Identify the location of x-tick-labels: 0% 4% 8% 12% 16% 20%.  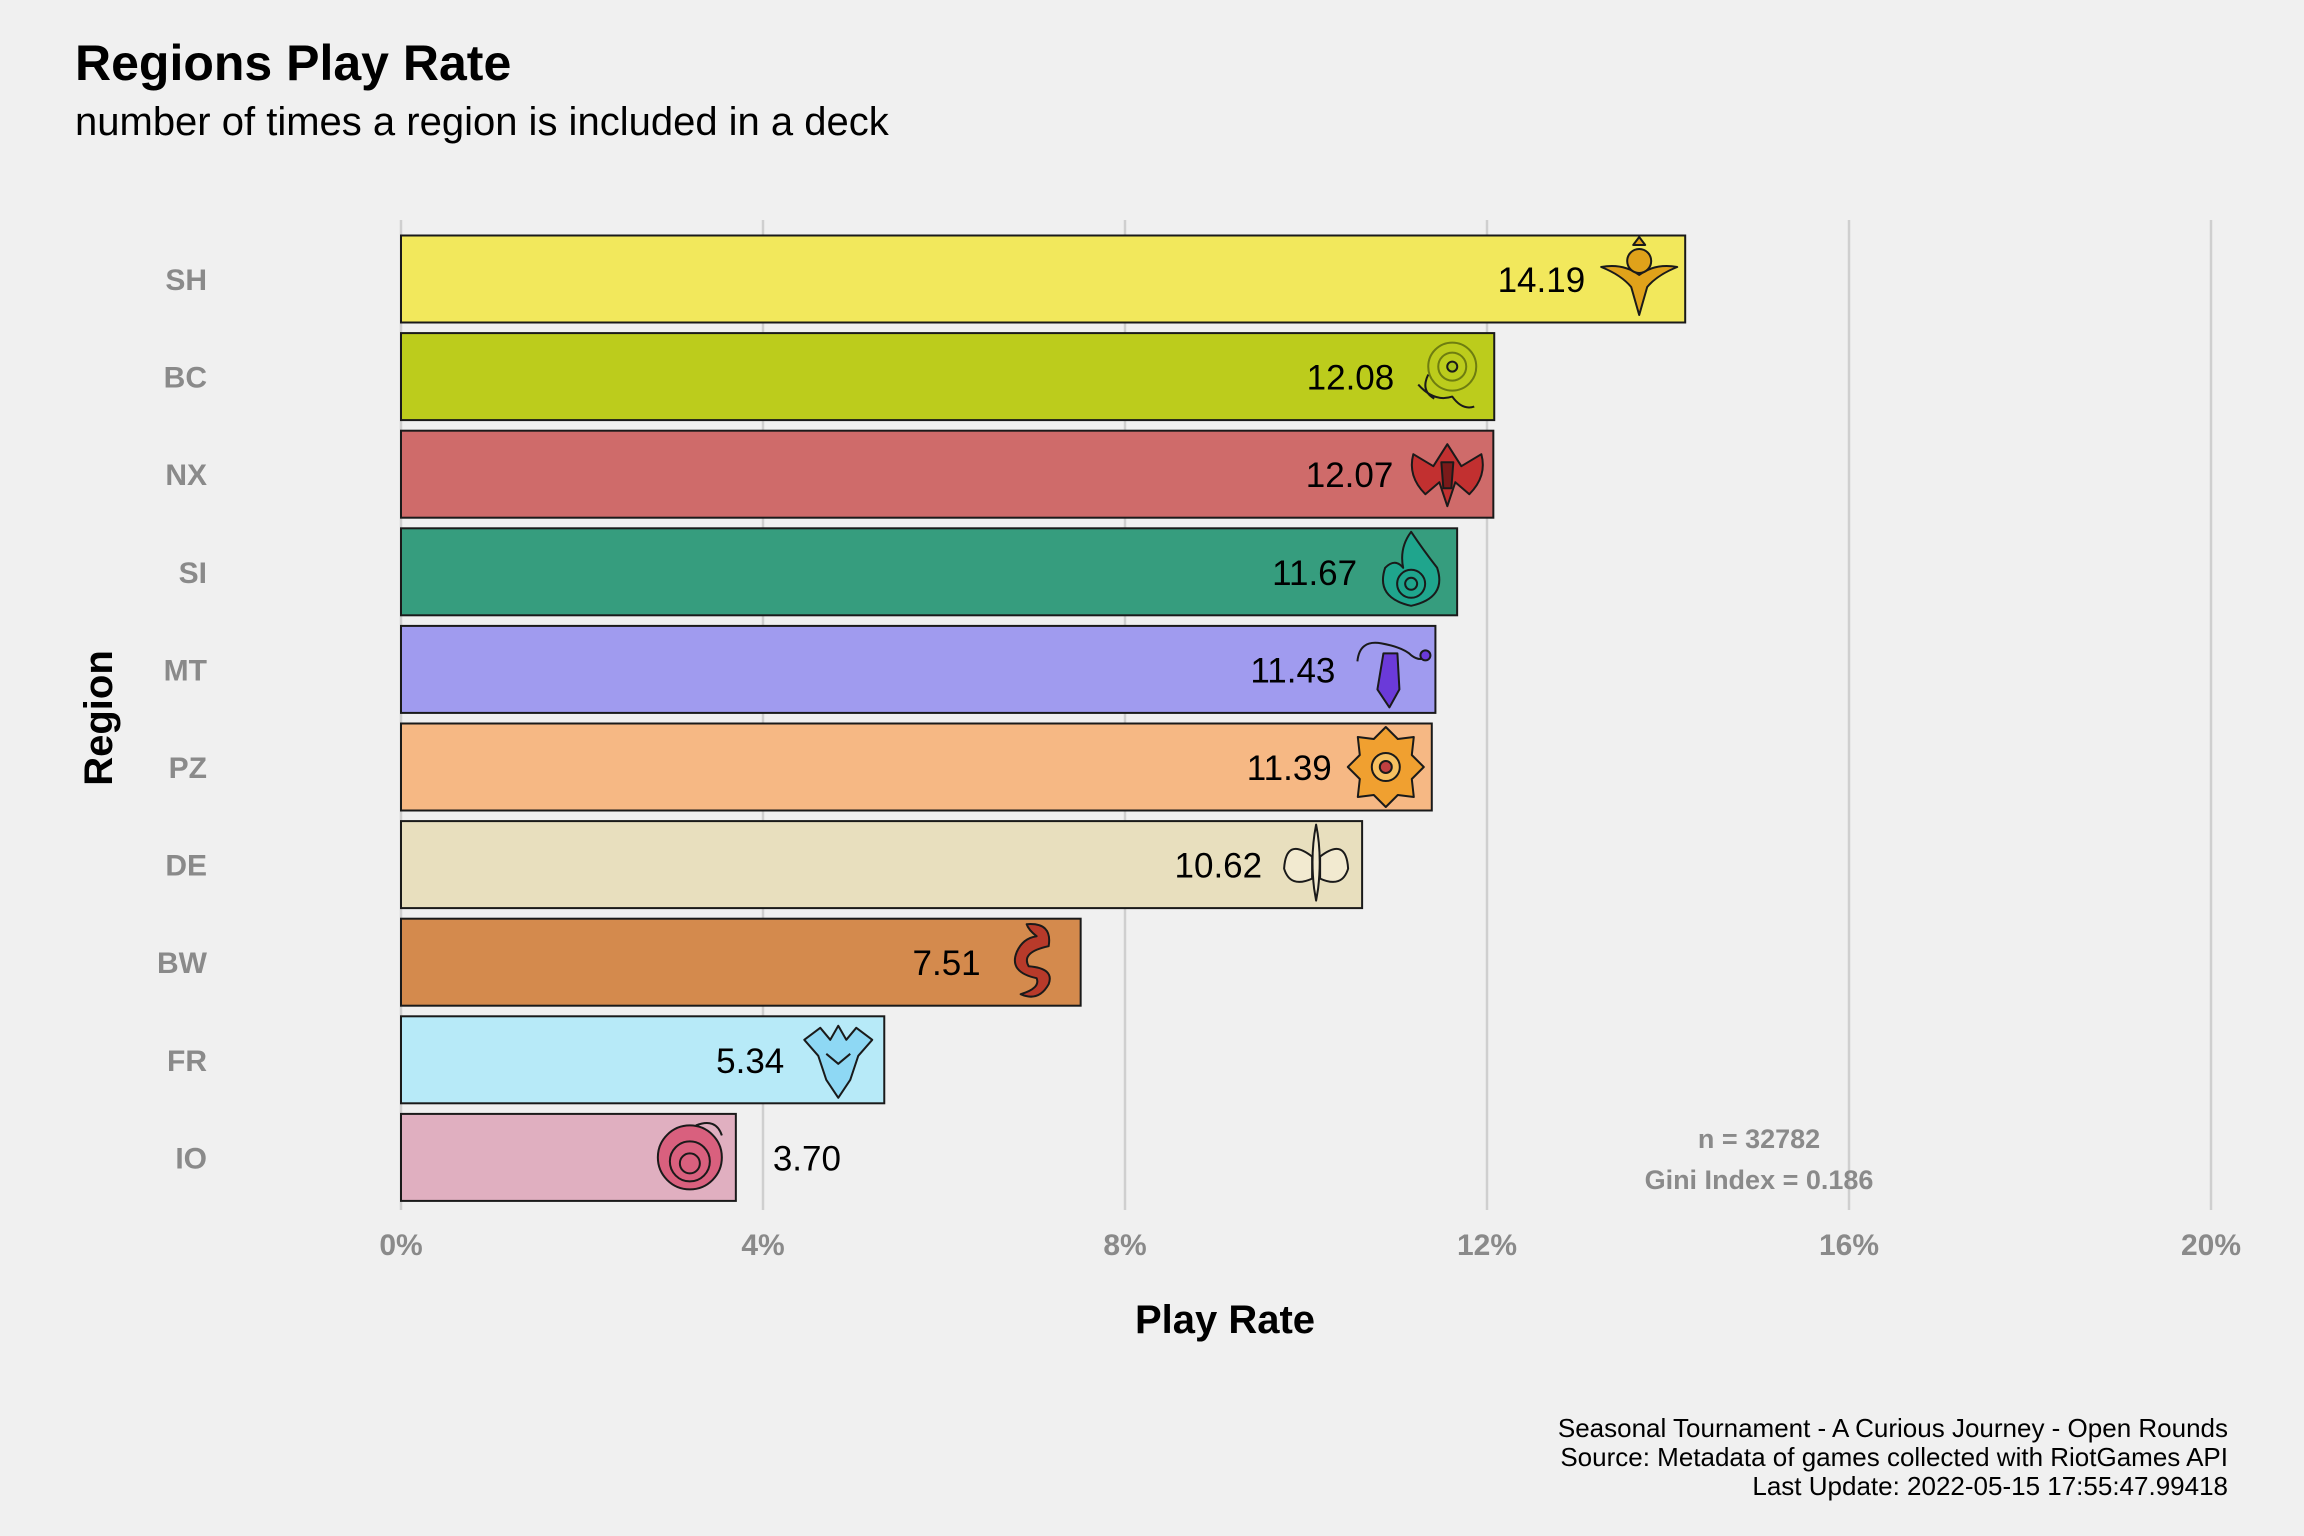
(1310, 1245).